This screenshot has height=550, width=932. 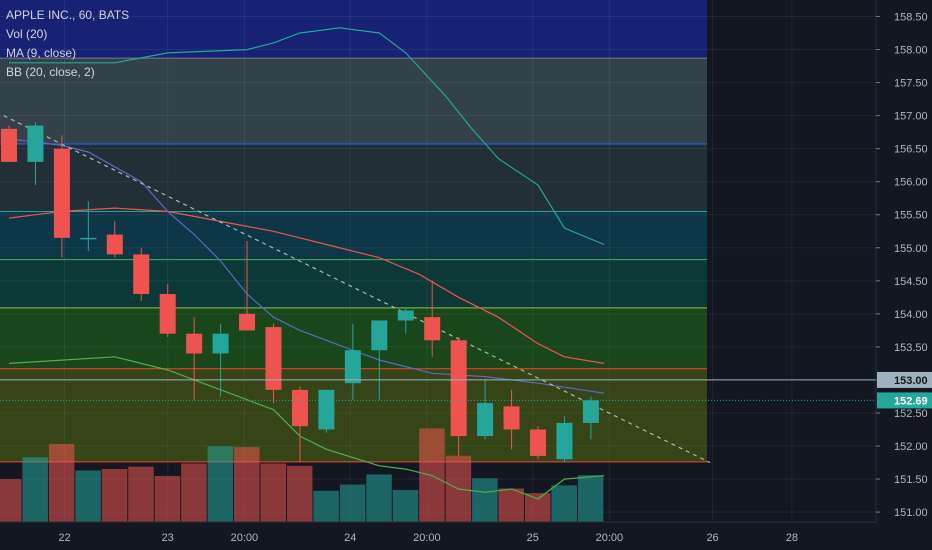 I want to click on price-axis-label: 158.50, so click(x=911, y=18).